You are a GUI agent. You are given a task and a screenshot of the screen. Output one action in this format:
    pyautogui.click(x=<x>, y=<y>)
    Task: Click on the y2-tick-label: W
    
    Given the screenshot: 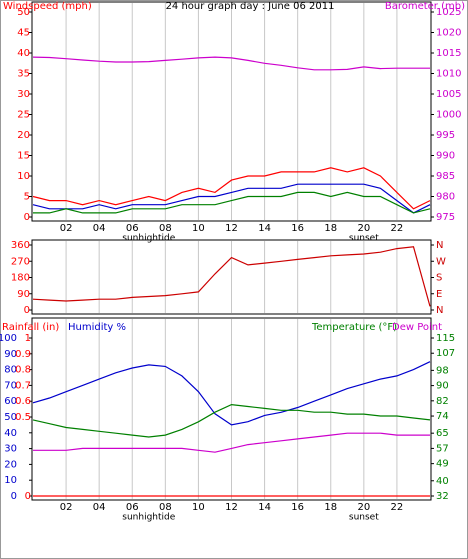 What is the action you would take?
    pyautogui.click(x=441, y=261)
    